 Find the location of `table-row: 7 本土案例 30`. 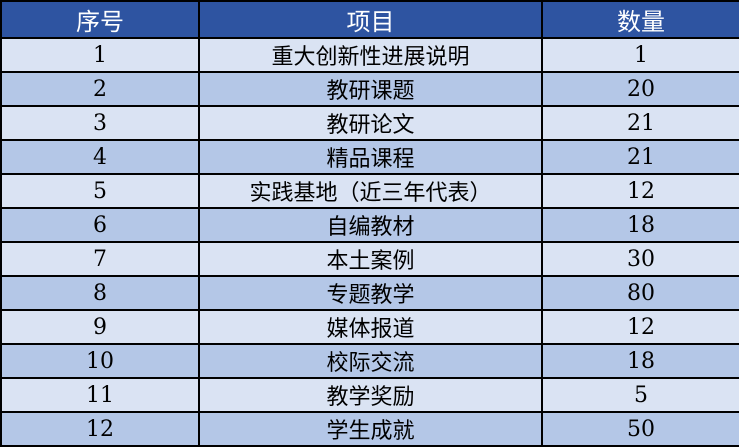

table-row: 7 本土案例 30 is located at coordinates (369, 259).